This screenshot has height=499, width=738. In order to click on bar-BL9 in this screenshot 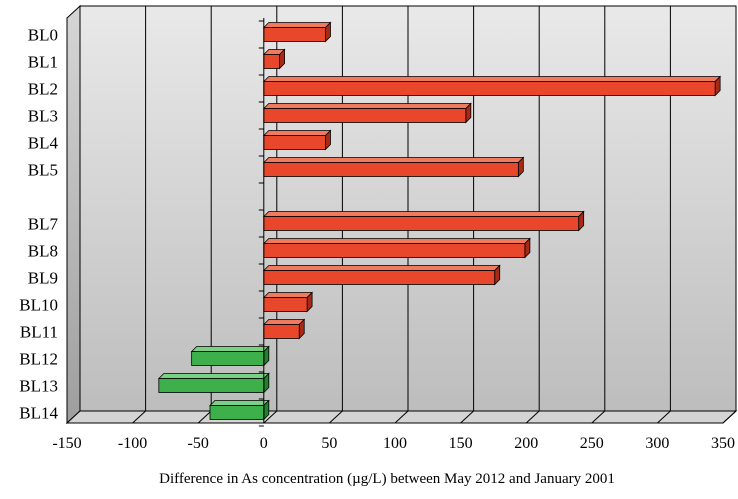, I will do `click(381, 275)`.